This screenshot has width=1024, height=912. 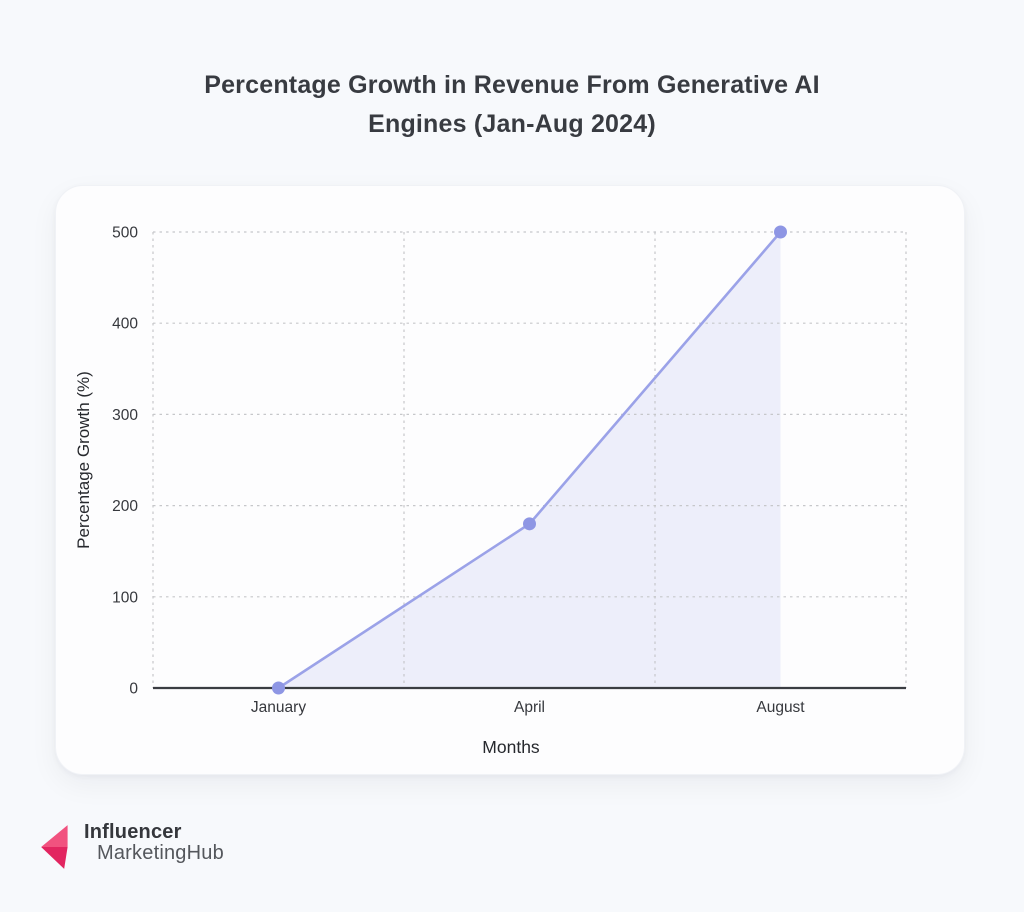 I want to click on y-axis-title: Percentage Growth (%), so click(x=83, y=460).